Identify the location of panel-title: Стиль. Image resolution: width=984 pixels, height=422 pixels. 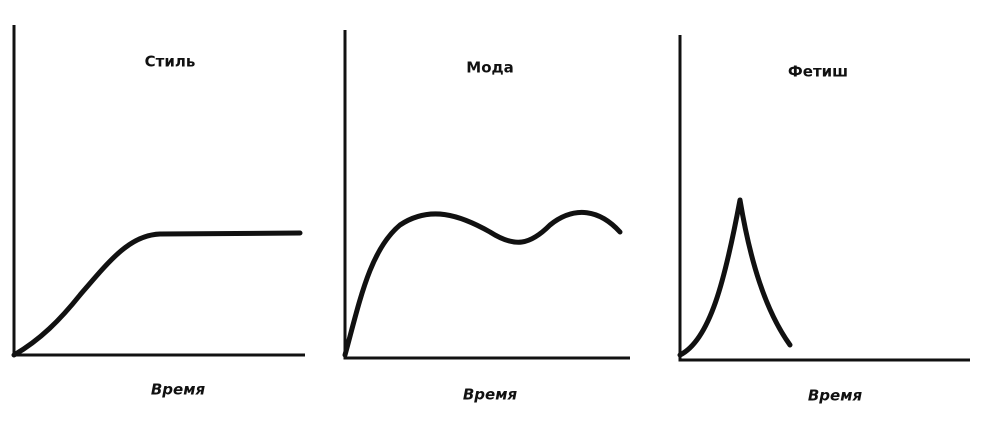
(170, 62).